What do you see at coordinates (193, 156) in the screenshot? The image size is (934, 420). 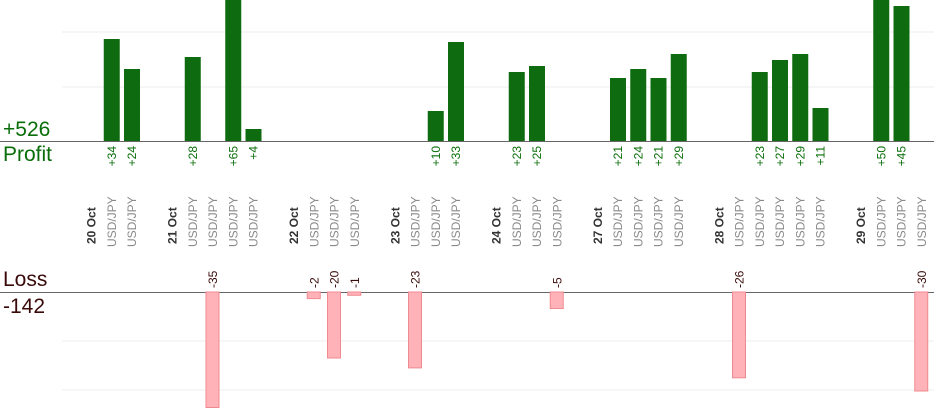 I see `profit-value-label: +28` at bounding box center [193, 156].